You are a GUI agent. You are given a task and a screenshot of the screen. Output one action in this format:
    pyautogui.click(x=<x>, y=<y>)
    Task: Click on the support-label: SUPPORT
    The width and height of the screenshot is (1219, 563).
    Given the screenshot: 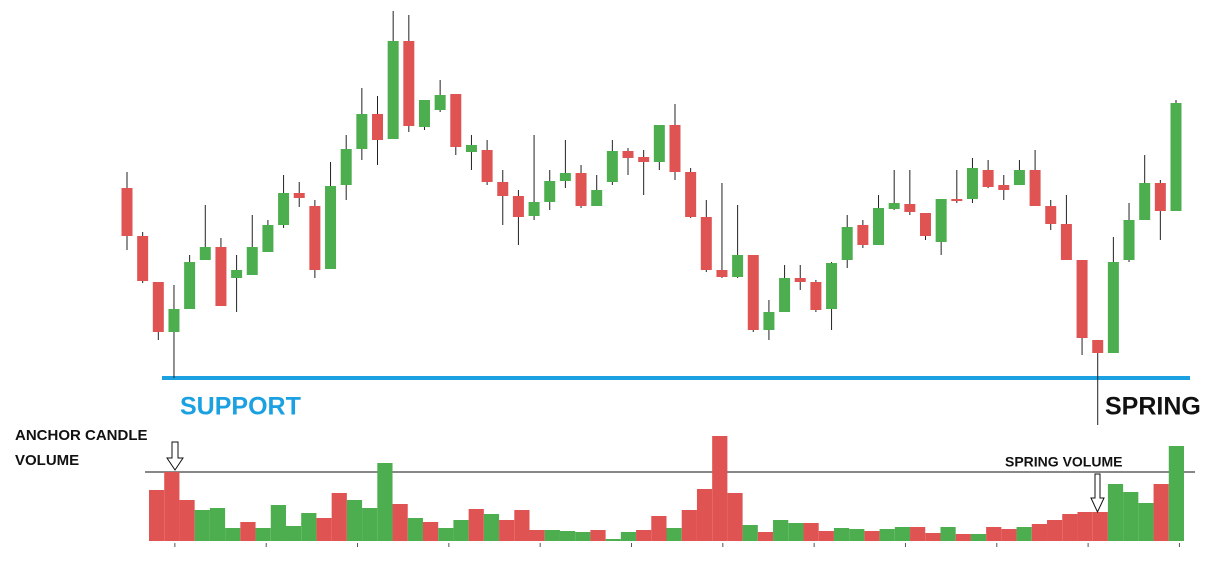 What is the action you would take?
    pyautogui.click(x=240, y=407)
    